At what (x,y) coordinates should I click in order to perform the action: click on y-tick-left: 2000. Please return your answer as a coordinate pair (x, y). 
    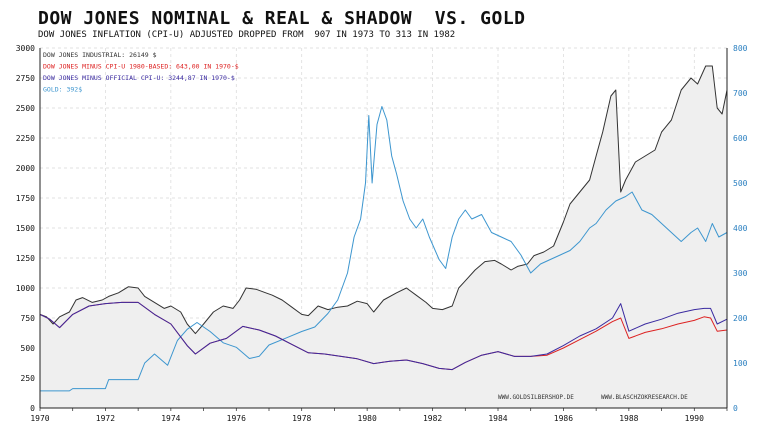
    Looking at the image, I should click on (25, 168).